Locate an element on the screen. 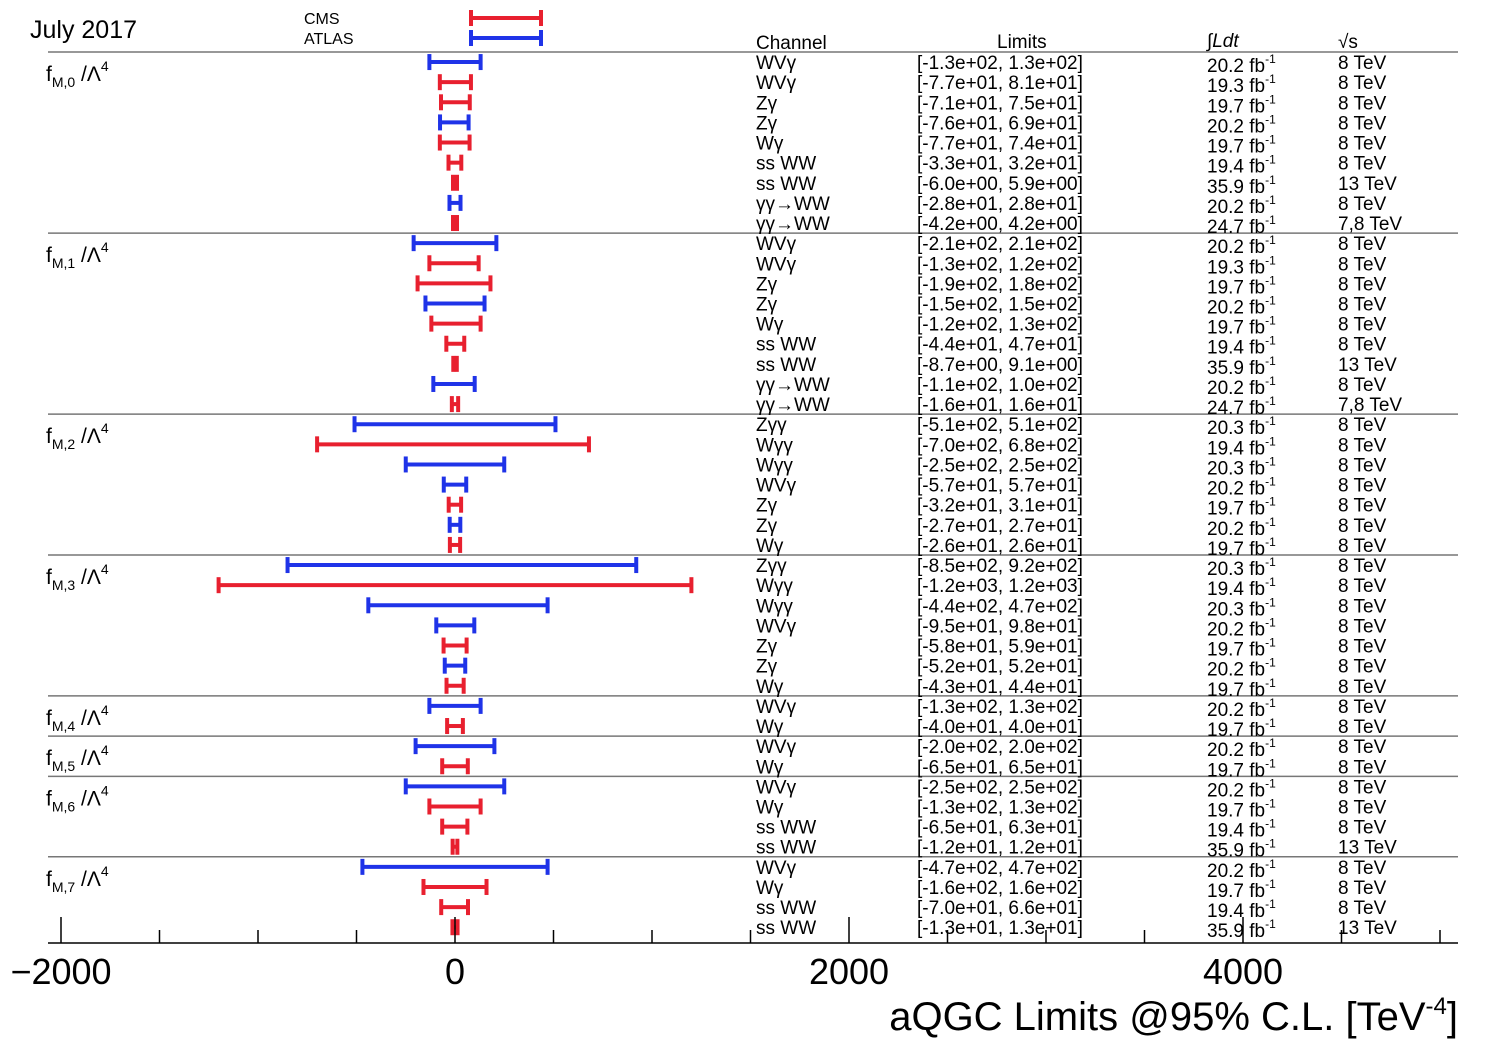 This screenshot has width=1502, height=1040. table-row: Wγγ [-1.2e+03, 1.2e+03] 19.4 fb-1 8 TeV is located at coordinates (801, 587).